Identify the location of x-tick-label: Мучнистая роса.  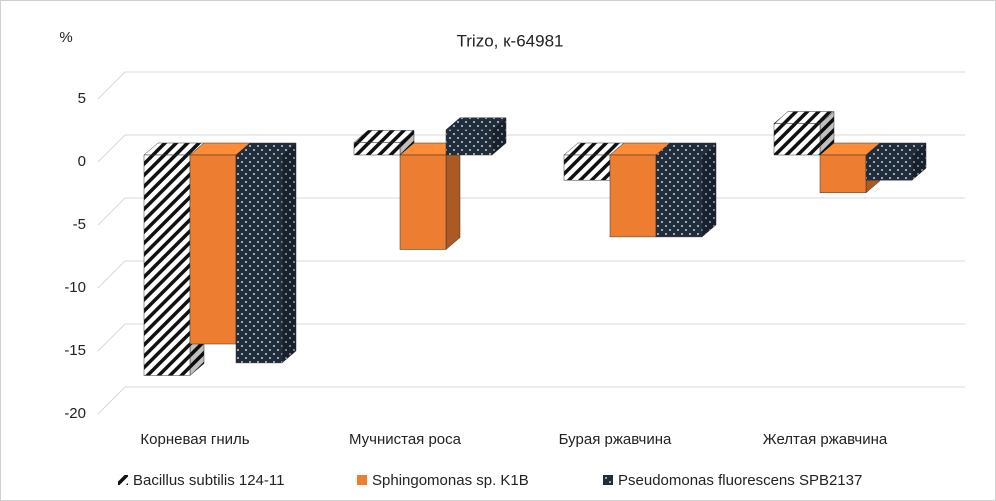
(405, 439).